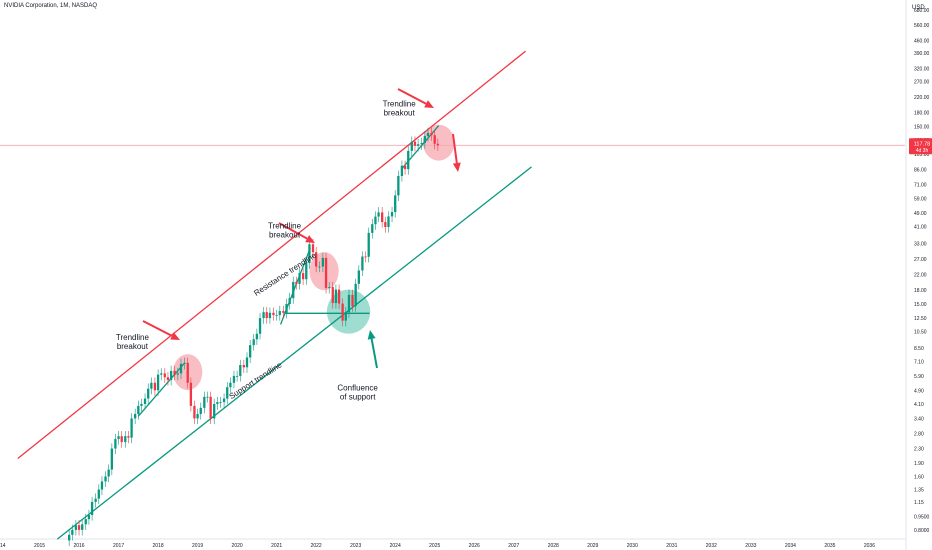 The height and width of the screenshot is (550, 932). Describe the element at coordinates (276, 546) in the screenshot. I see `time-tick-label: 2021` at that location.